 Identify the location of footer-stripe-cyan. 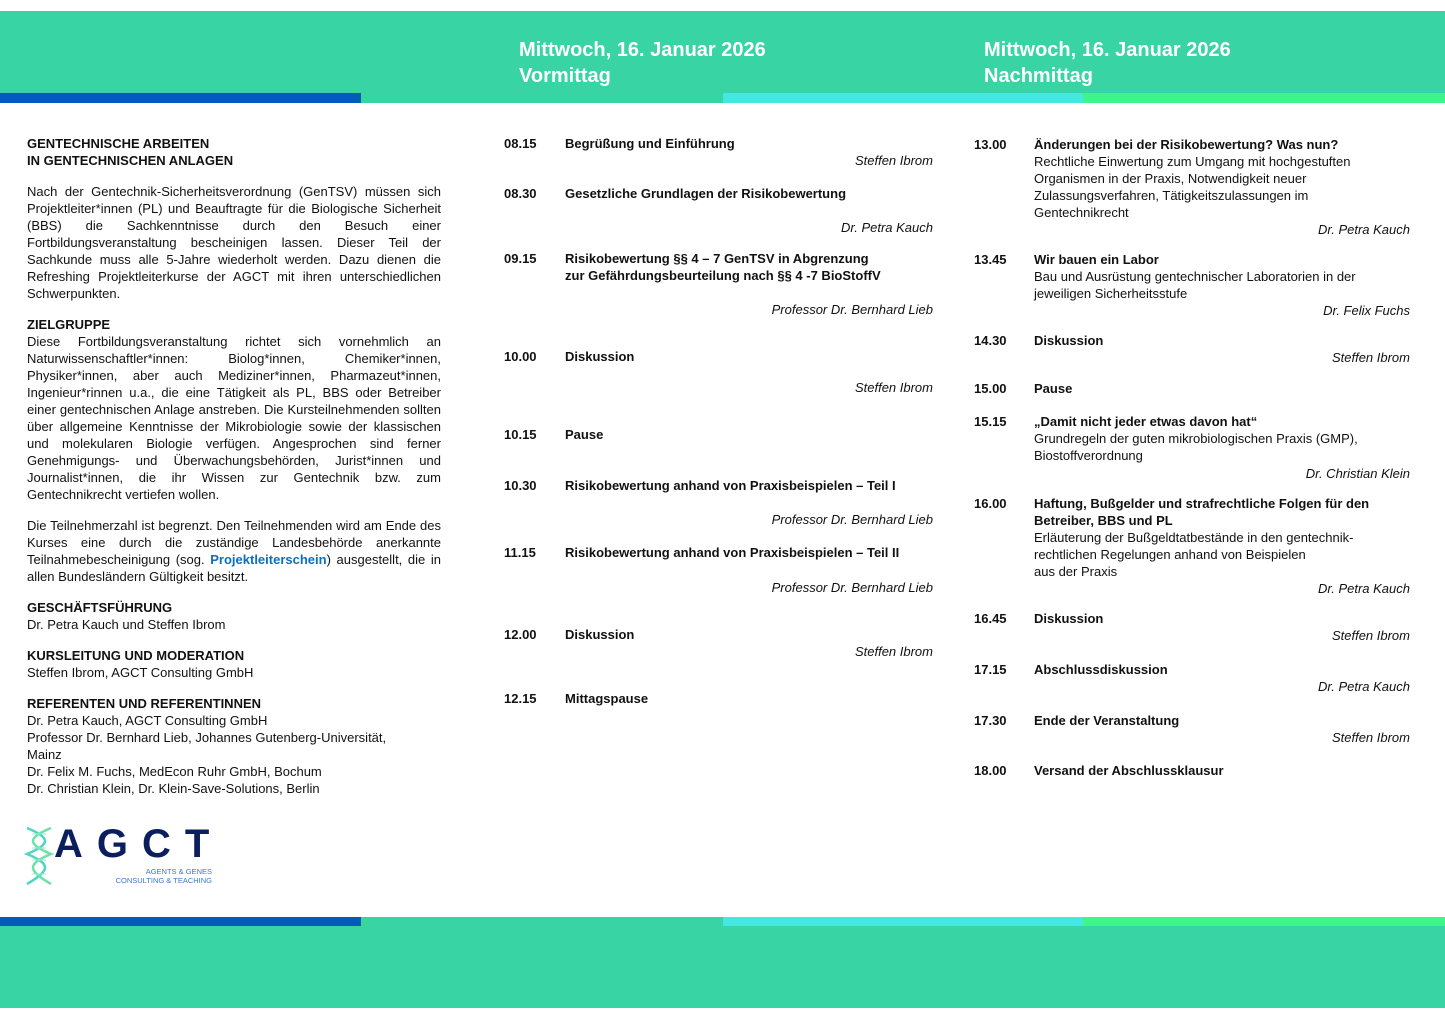
(903, 922).